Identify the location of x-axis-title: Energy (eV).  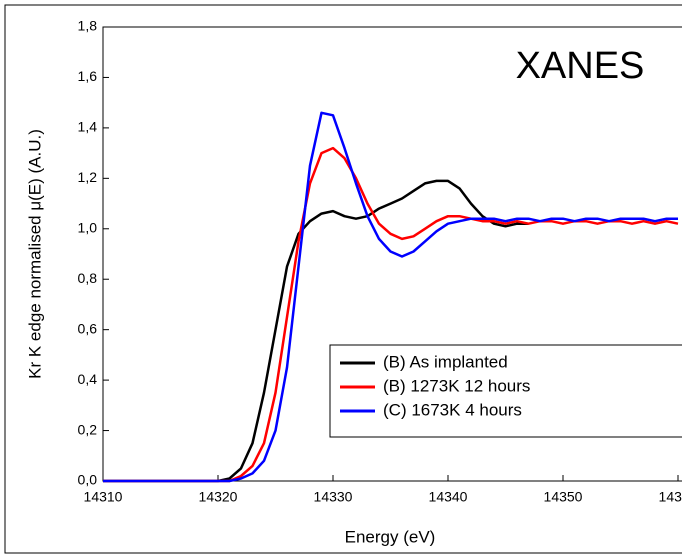
(390, 536).